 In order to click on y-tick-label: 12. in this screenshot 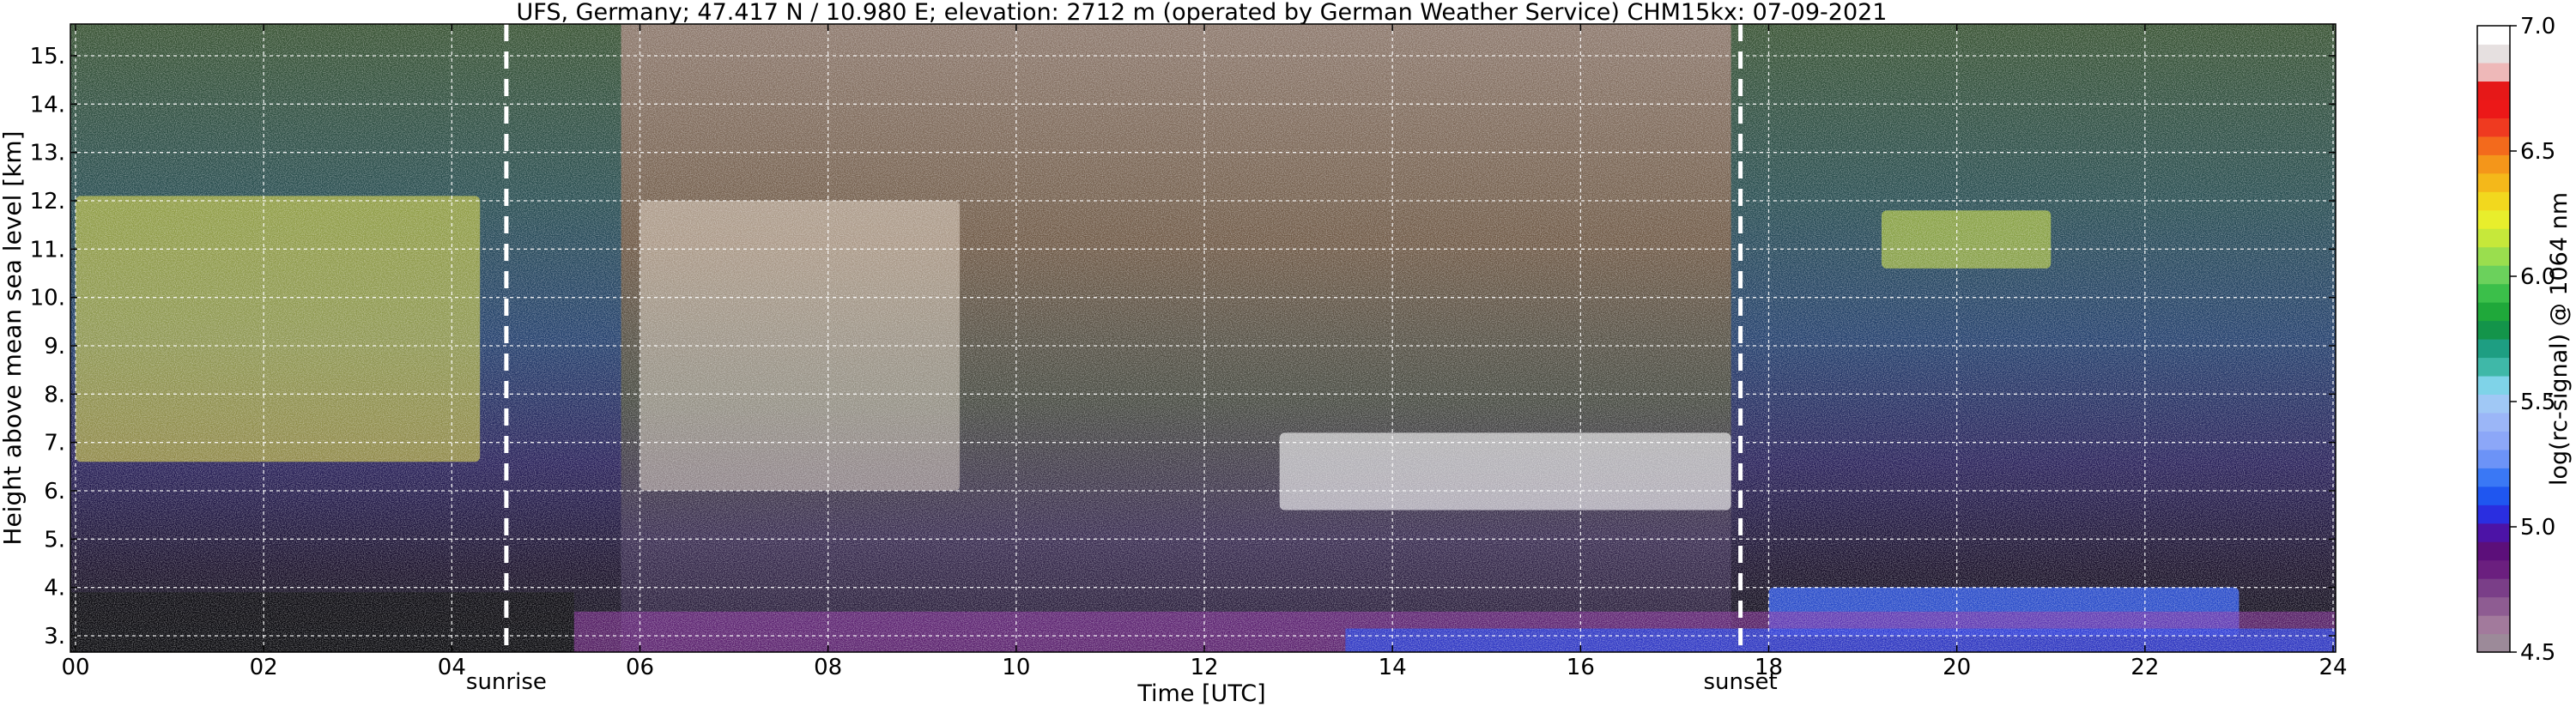, I will do `click(47, 202)`.